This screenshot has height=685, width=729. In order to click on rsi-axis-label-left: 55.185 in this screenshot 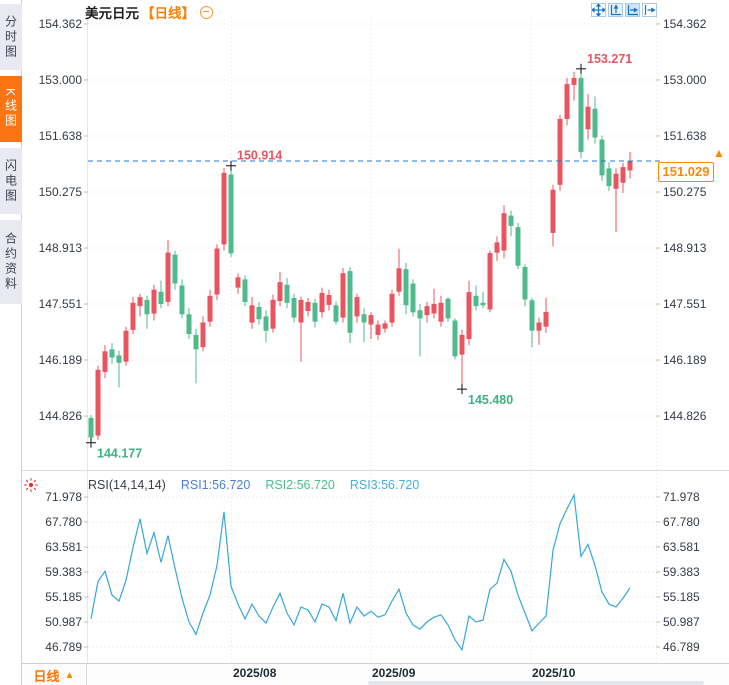, I will do `click(63, 597)`.